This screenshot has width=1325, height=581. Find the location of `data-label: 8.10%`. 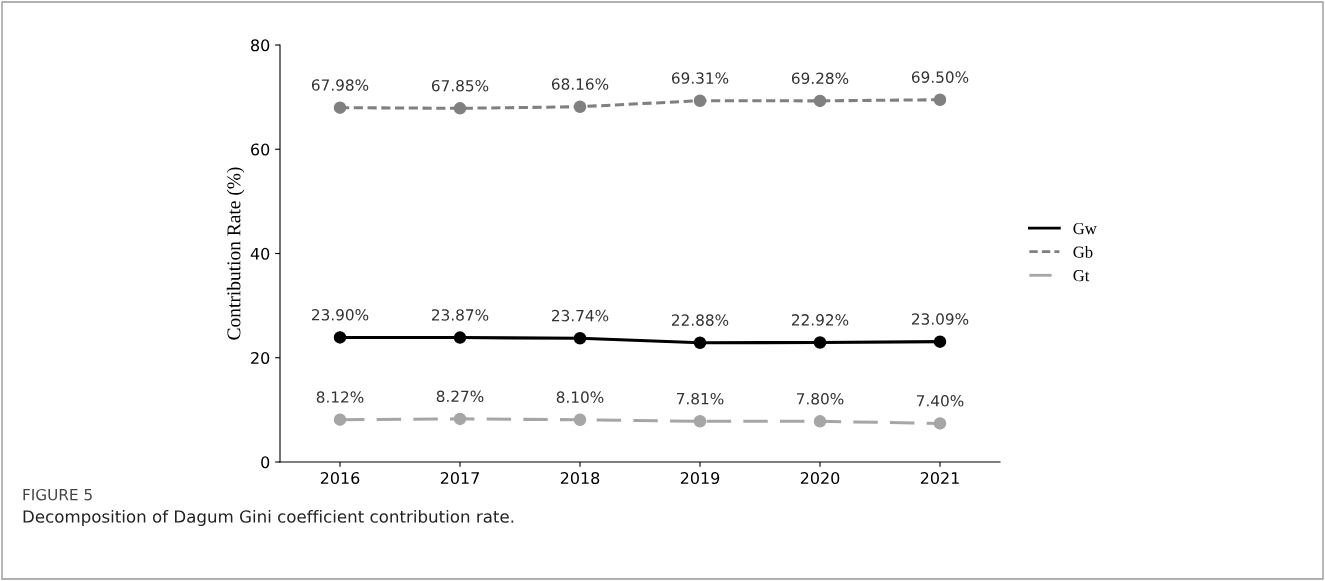

data-label: 8.10% is located at coordinates (580, 397).